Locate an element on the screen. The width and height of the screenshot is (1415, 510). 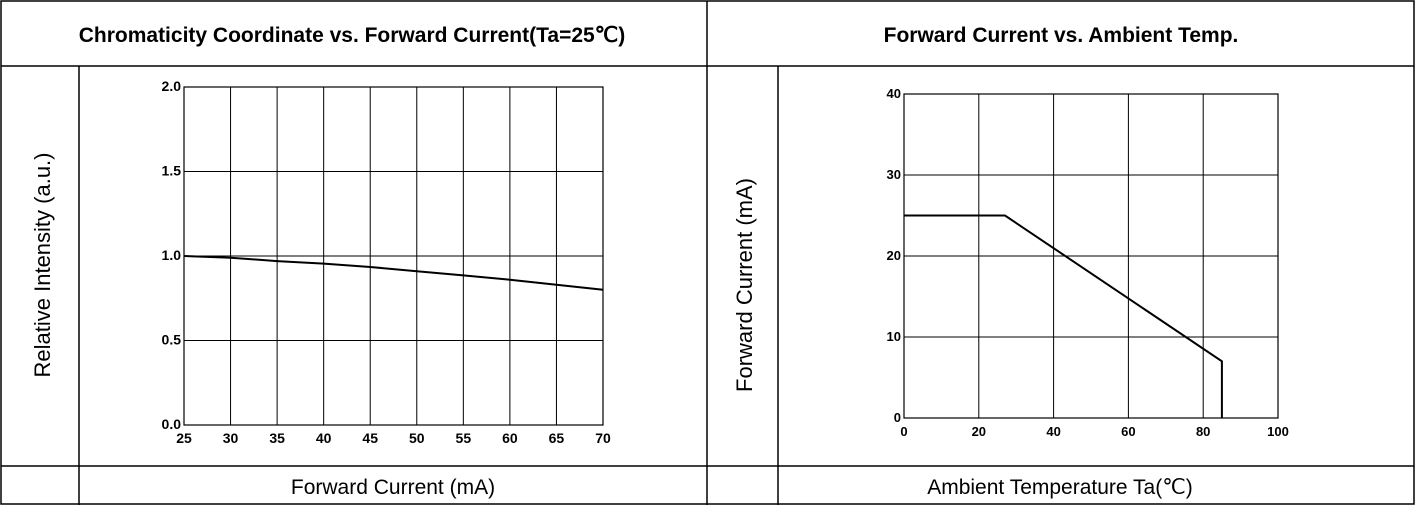
y-tick-label: 0.5 is located at coordinates (172, 340).